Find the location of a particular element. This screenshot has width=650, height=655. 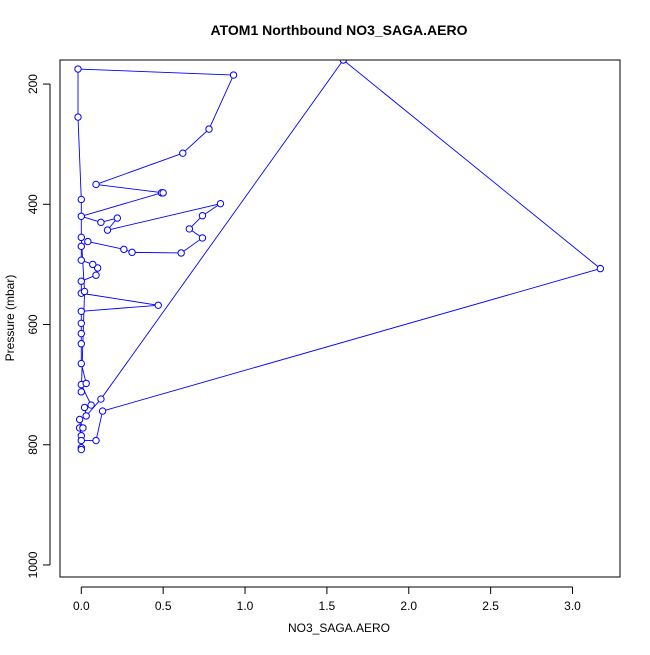

y-tick-label: 400 is located at coordinates (33, 204).